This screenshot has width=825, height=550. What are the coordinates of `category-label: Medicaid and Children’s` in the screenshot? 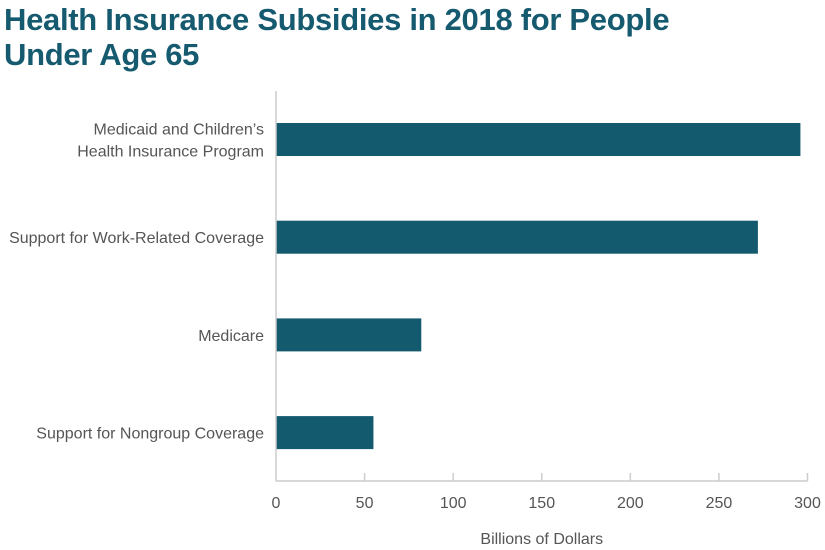 It's located at (179, 130).